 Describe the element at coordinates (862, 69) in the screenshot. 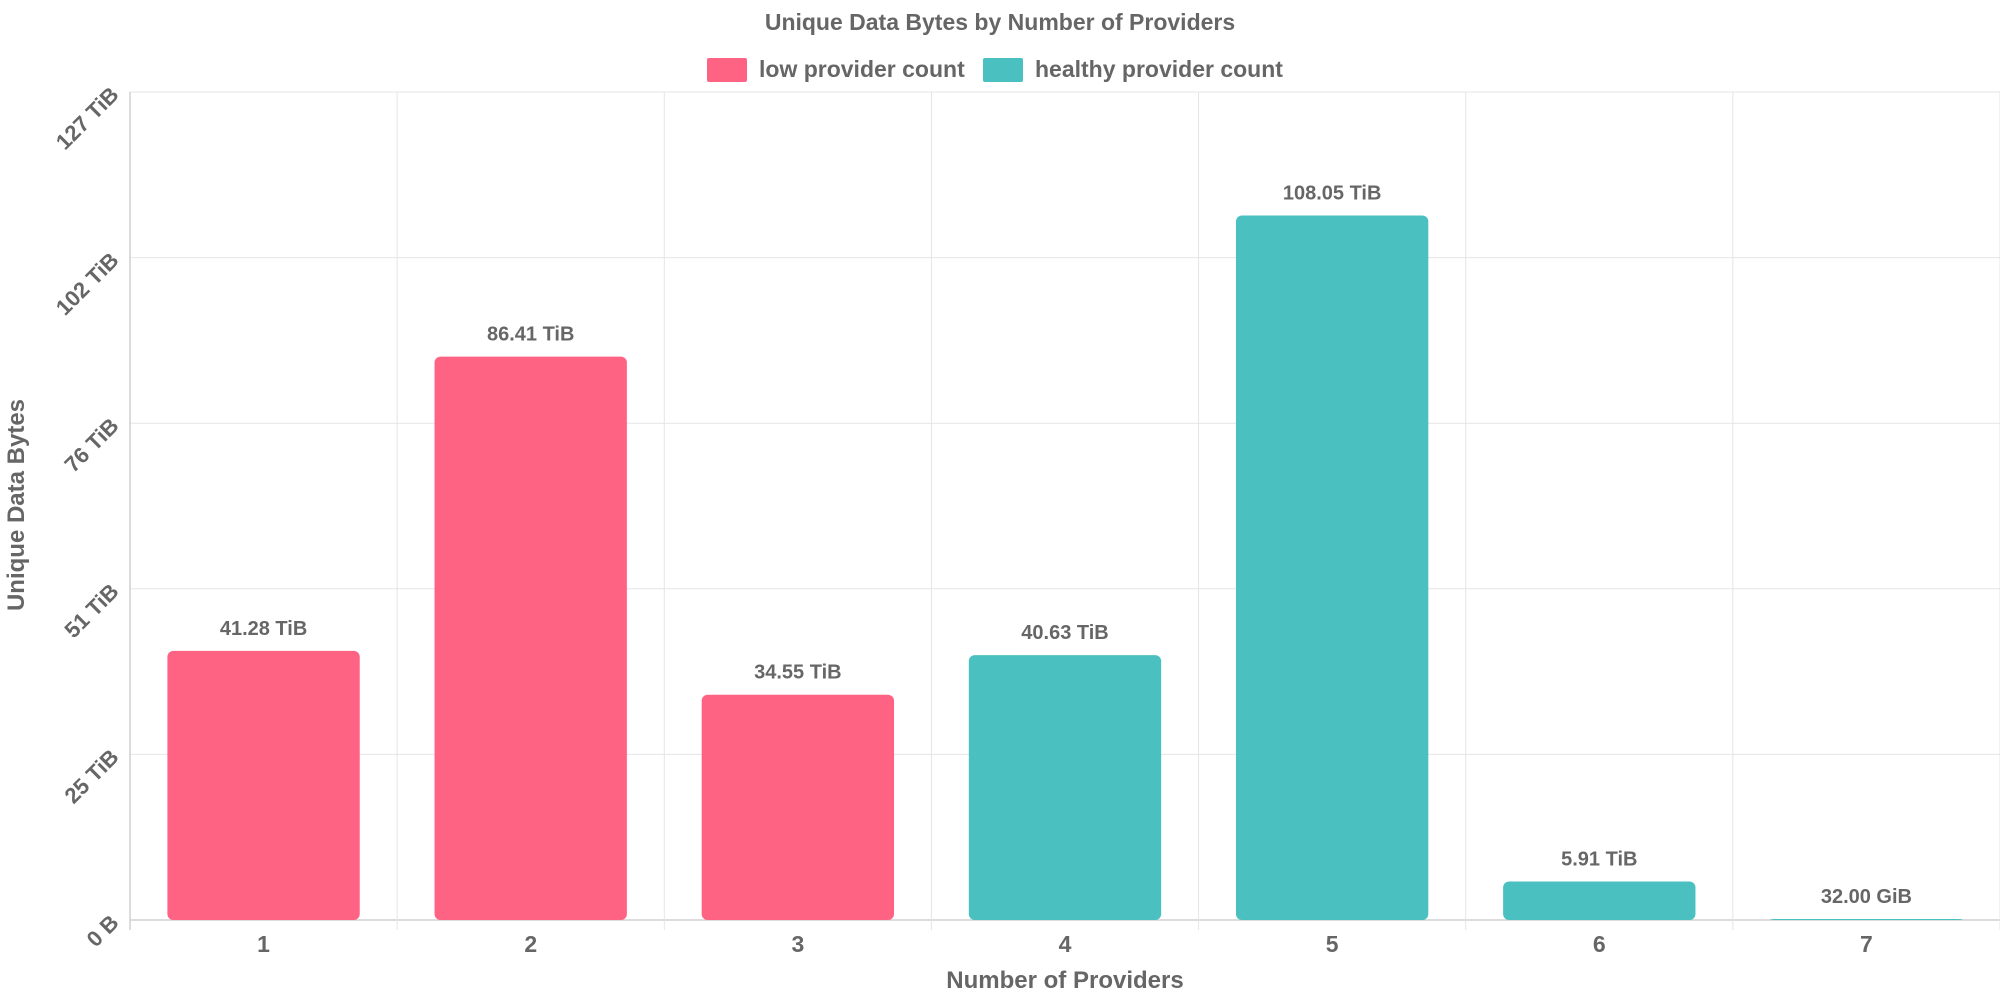

I see `legend-label-low-provider-count: low provider count` at that location.